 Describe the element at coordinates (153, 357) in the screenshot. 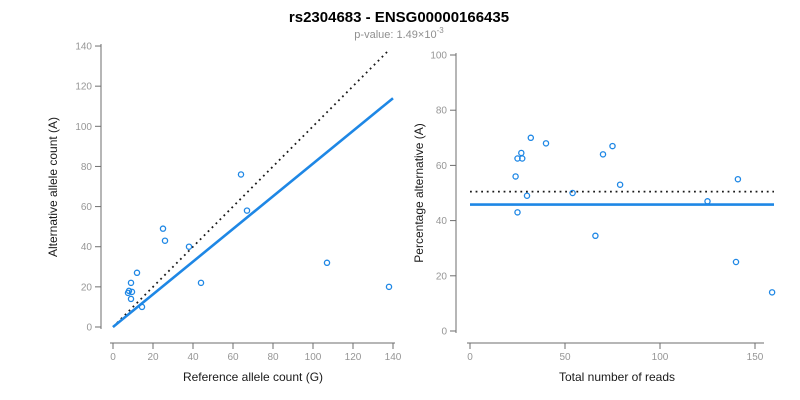

I see `x-tick-label: 20` at that location.